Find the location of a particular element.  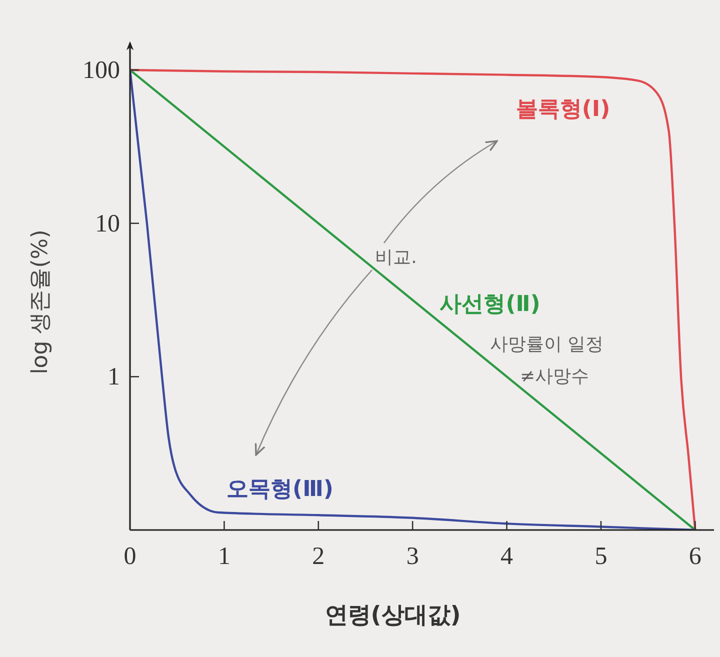

y-tick-label: 10 is located at coordinates (107, 224).